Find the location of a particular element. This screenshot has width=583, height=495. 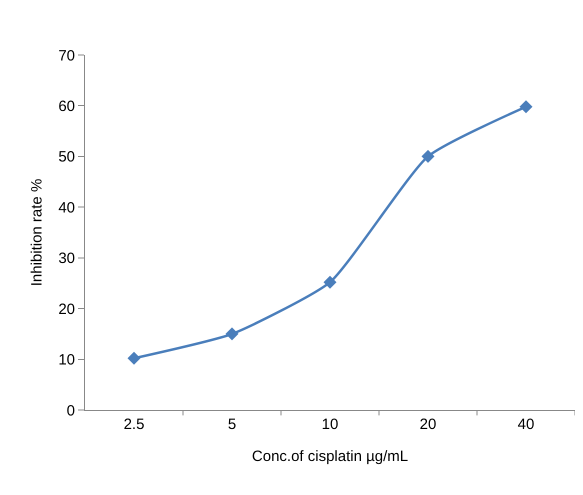

x-tick-label: 40 is located at coordinates (526, 424).